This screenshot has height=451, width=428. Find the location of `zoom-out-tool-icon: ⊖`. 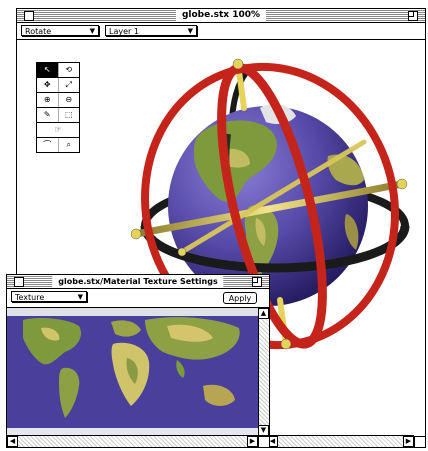

zoom-out-tool-icon: ⊖ is located at coordinates (68, 100).